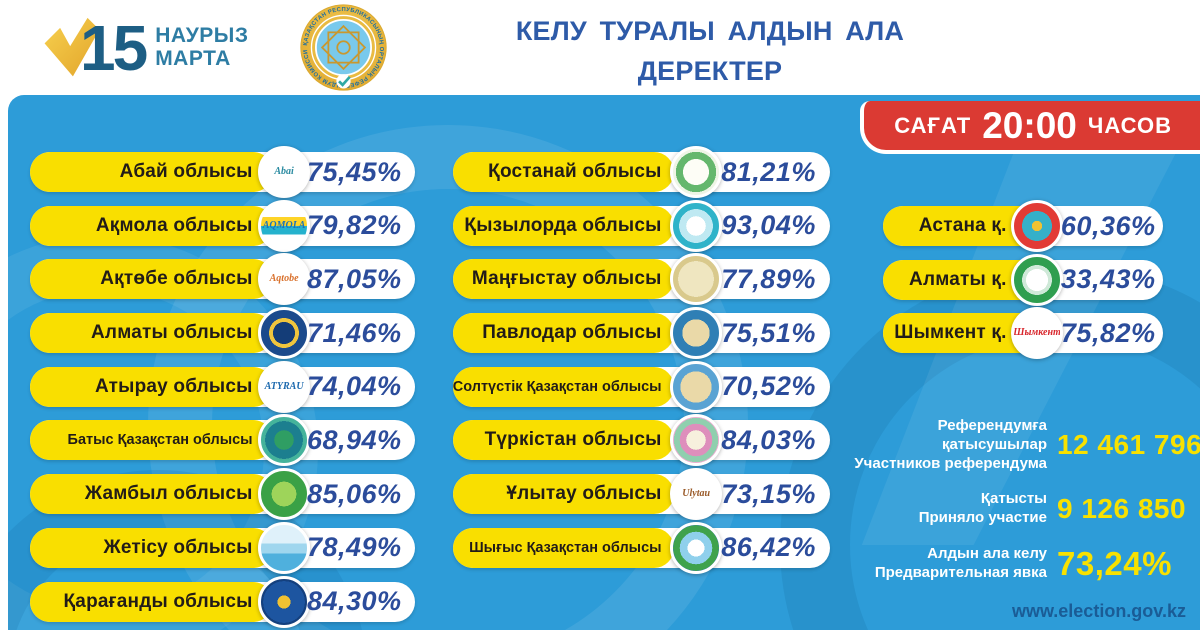 This screenshot has width=1200, height=630. Describe the element at coordinates (768, 225) in the screenshot. I see `turnout-percent: 93,04%` at that location.